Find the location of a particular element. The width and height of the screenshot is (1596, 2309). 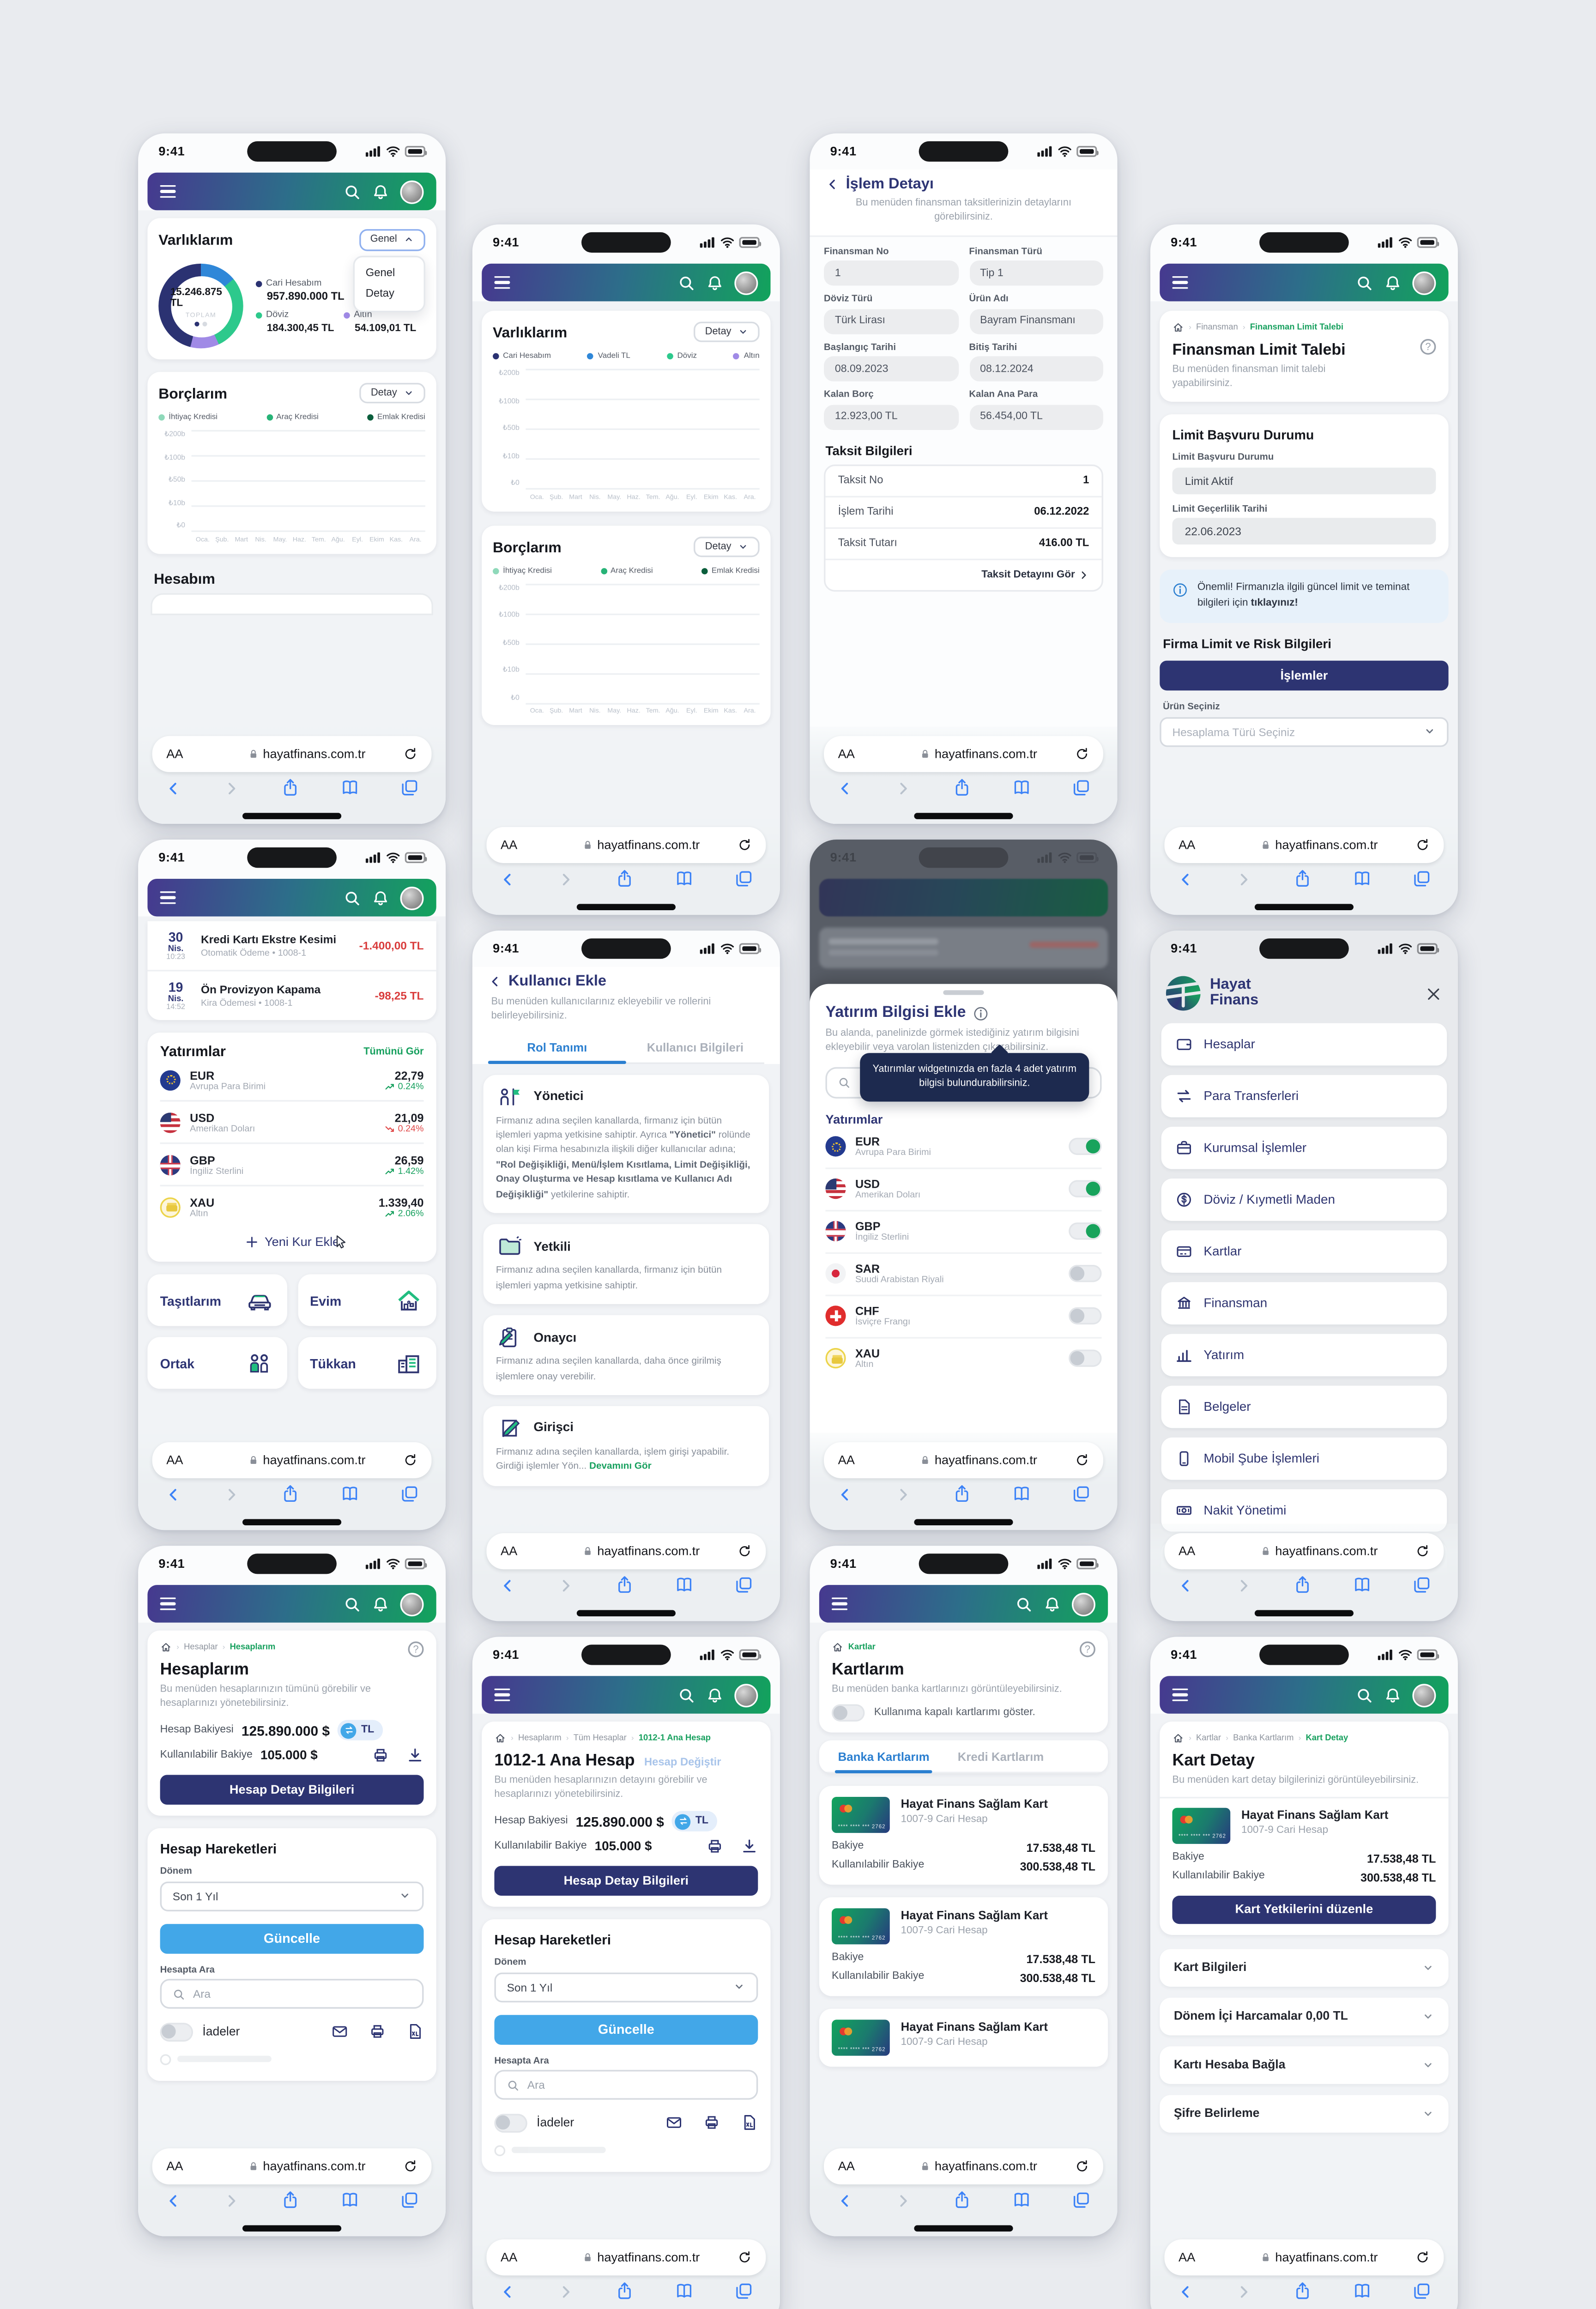

text-size-button: AA is located at coordinates (174, 2166).